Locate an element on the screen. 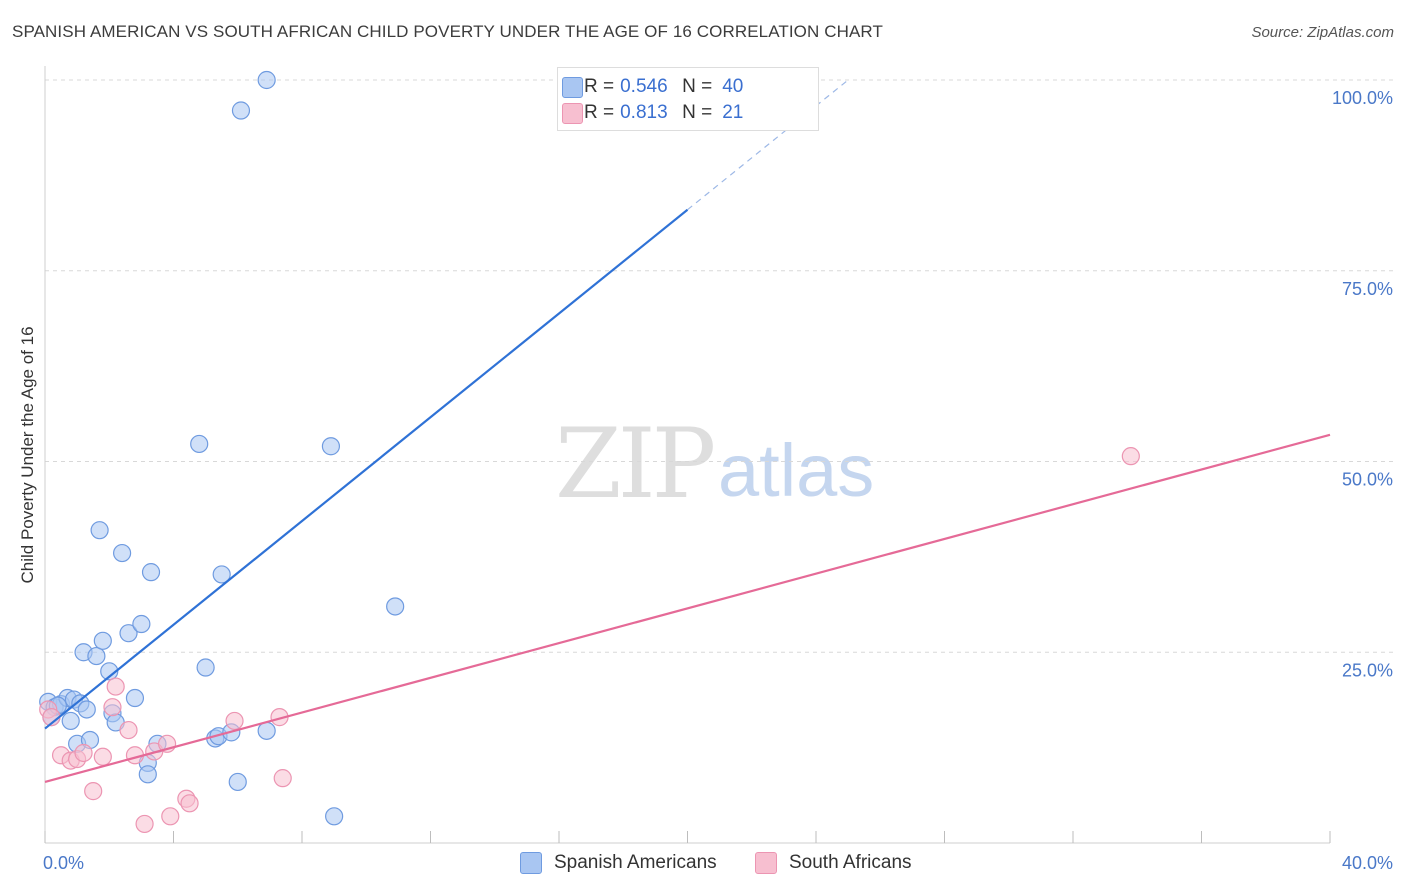  trendline-spanish-american-extension is located at coordinates (768, 145).